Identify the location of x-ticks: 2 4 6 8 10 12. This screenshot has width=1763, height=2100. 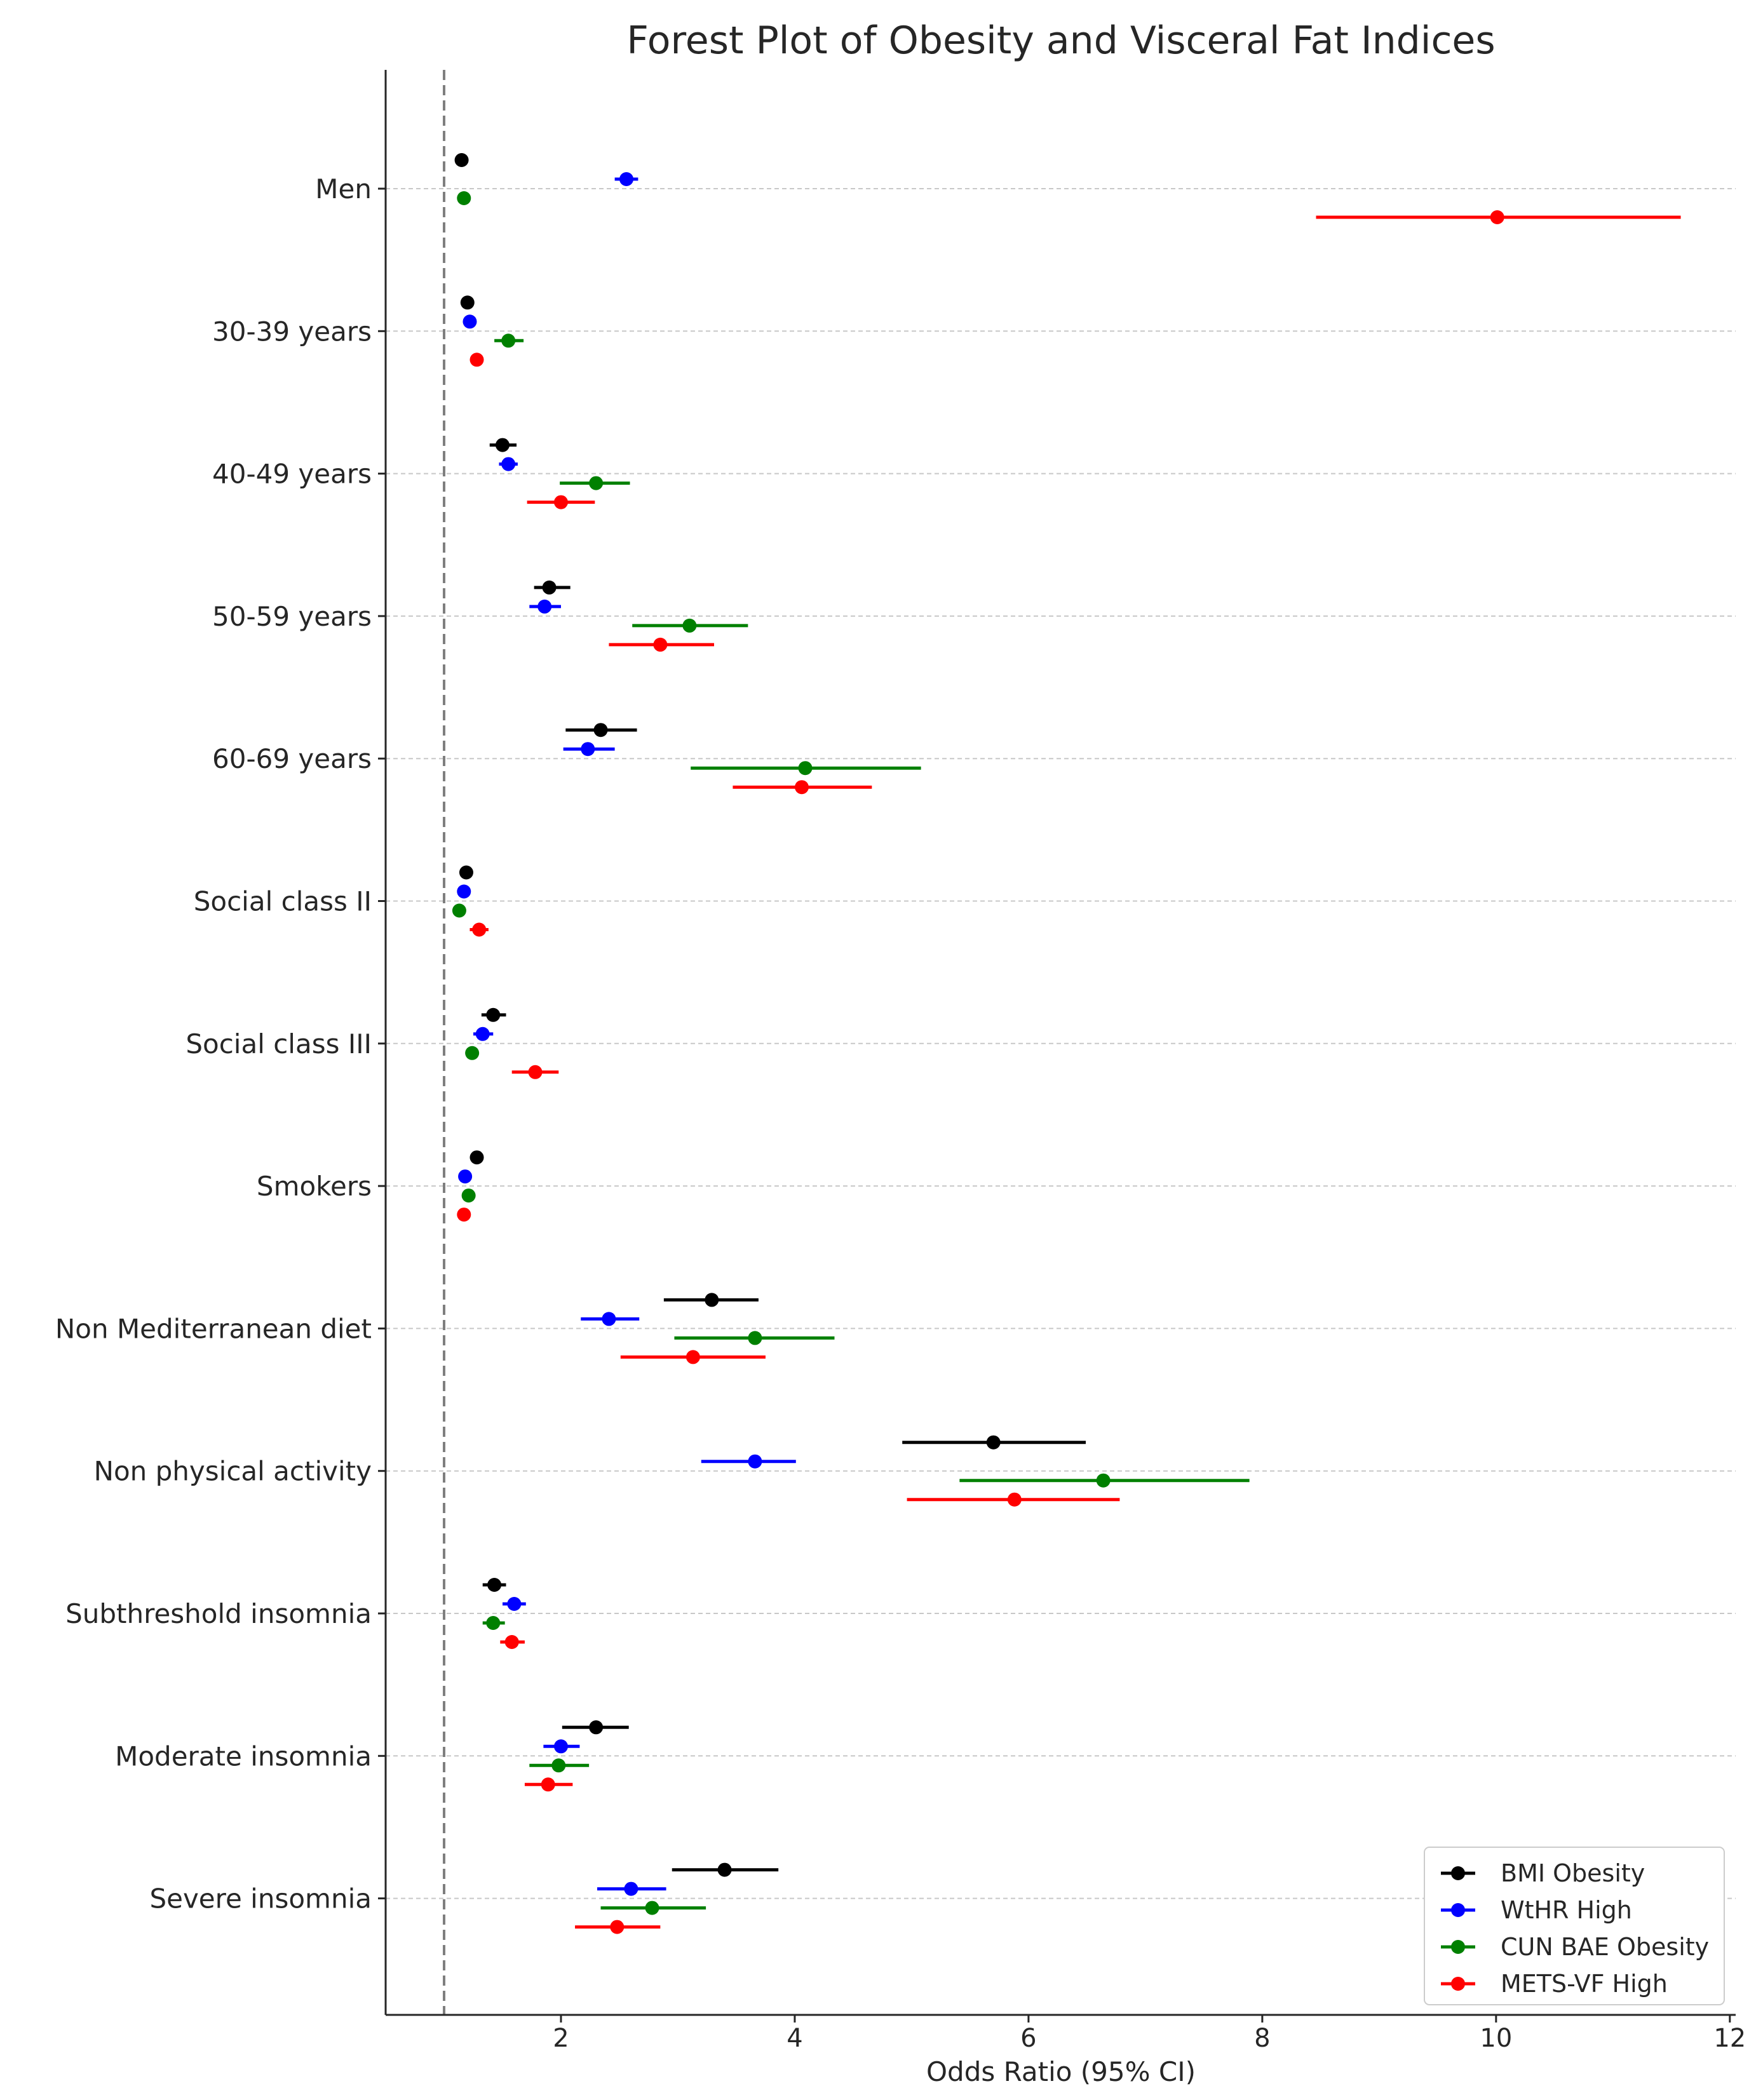
(1149, 2034).